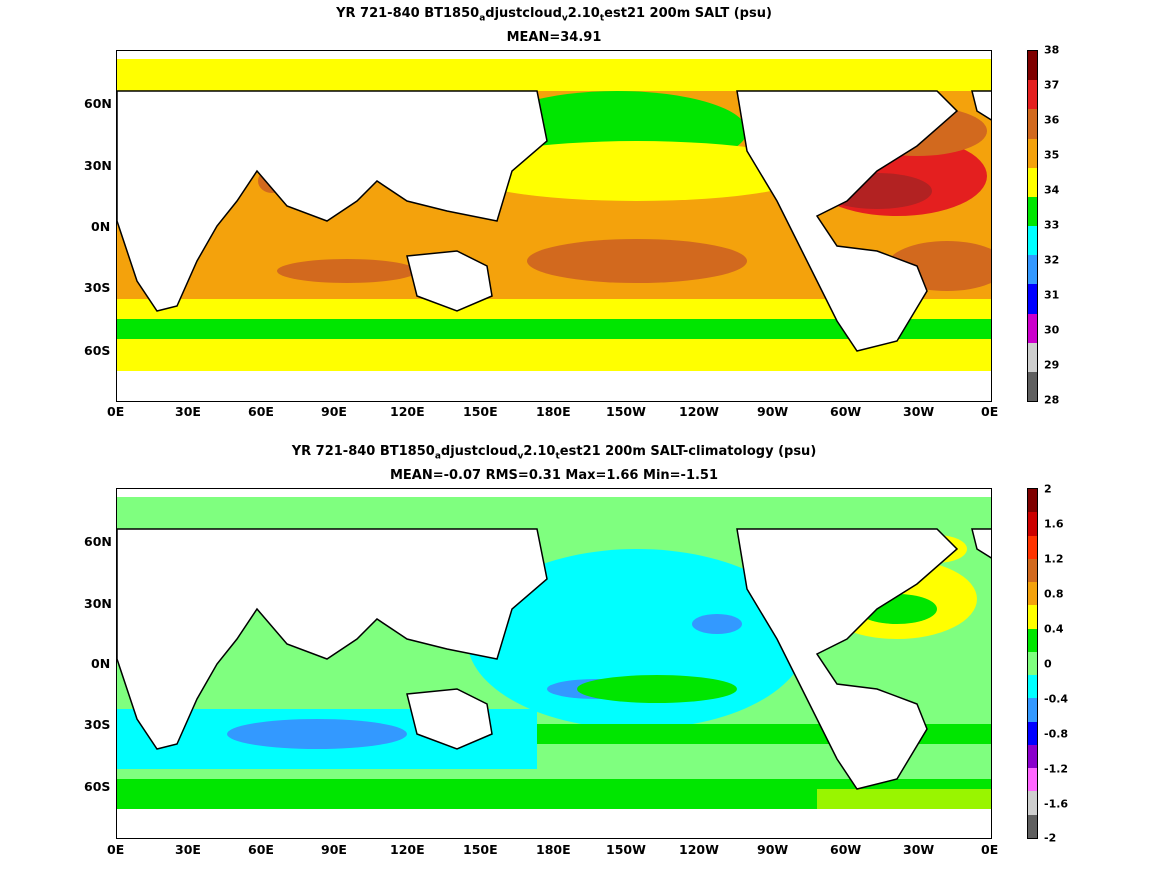 This screenshot has height=875, width=1167. Describe the element at coordinates (1052, 400) in the screenshot. I see `colorbar-label: 28` at that location.